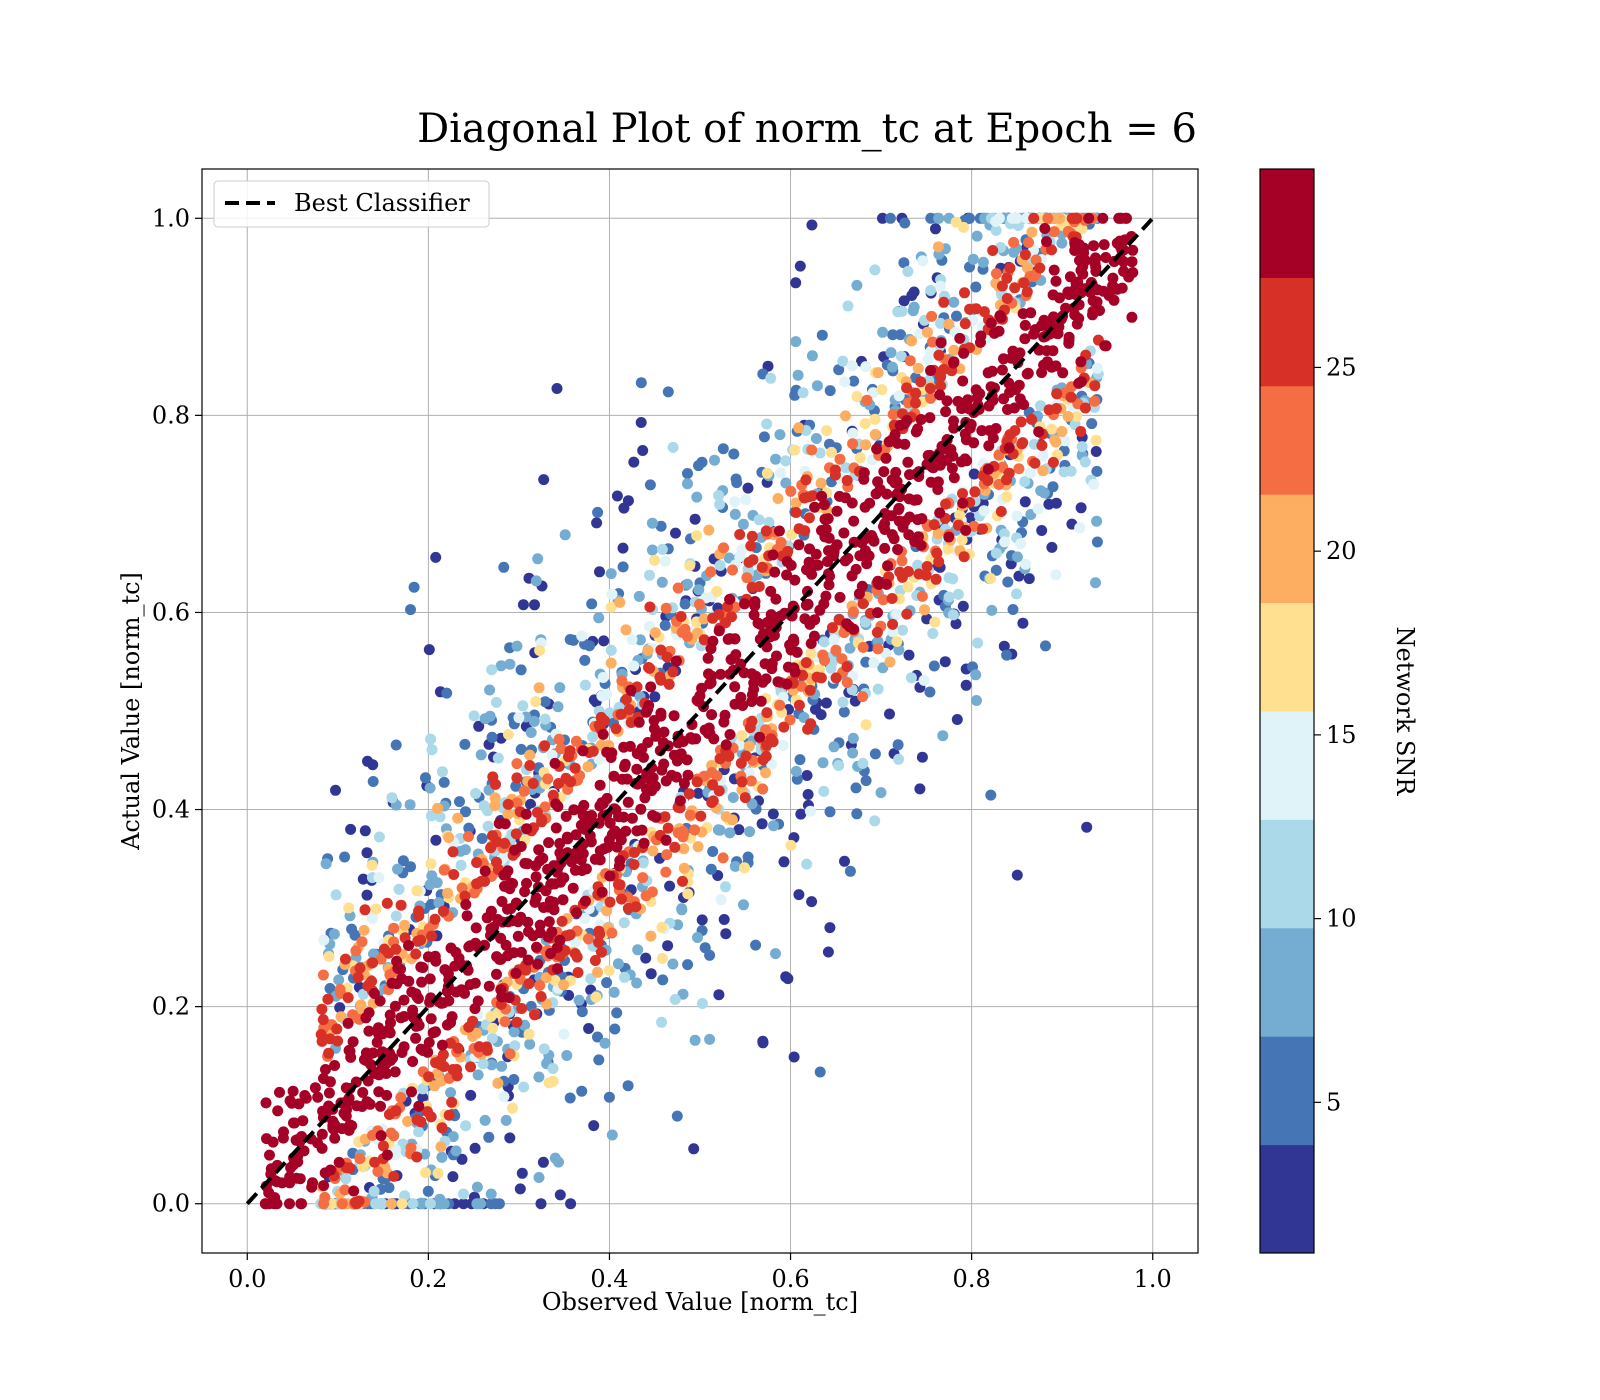 This screenshot has height=1400, width=1600. I want to click on colorbar-tick-label: 20, so click(1341, 551).